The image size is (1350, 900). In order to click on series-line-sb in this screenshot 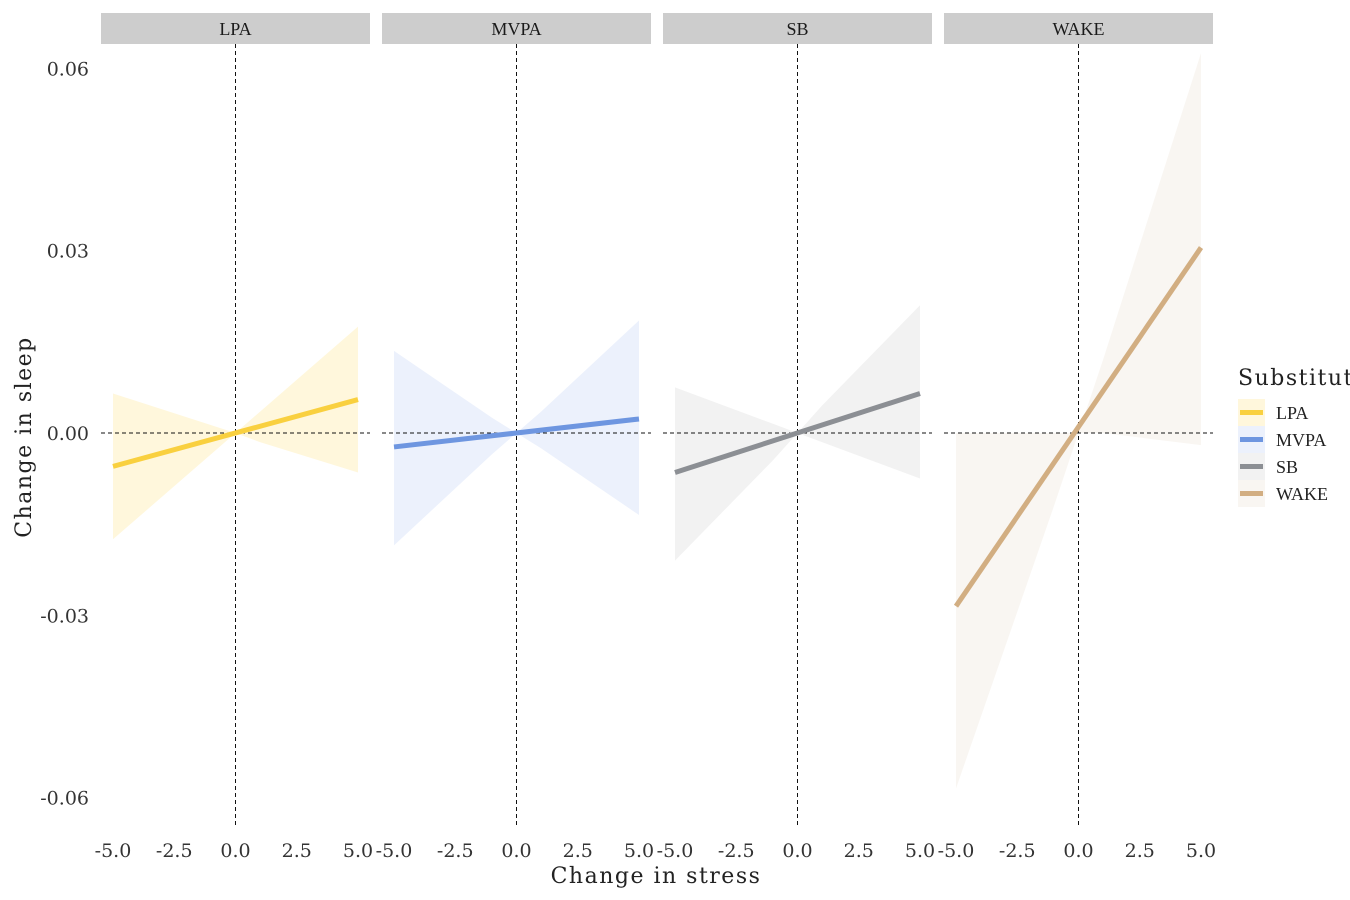, I will do `click(797, 433)`.